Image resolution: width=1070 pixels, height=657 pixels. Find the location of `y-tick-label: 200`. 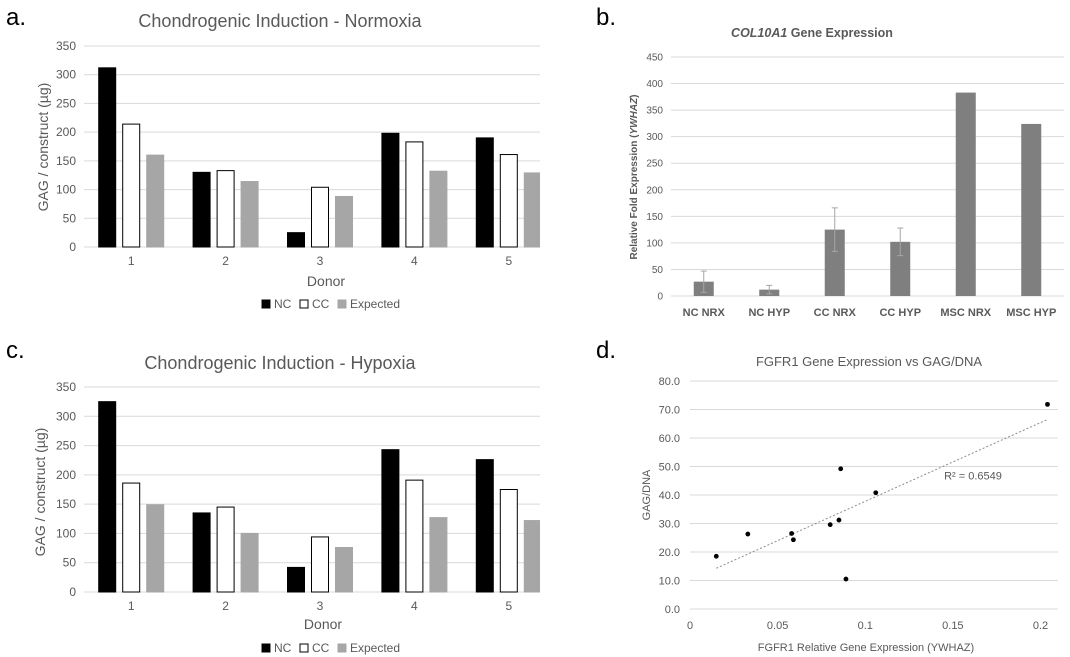

y-tick-label: 200 is located at coordinates (66, 132).